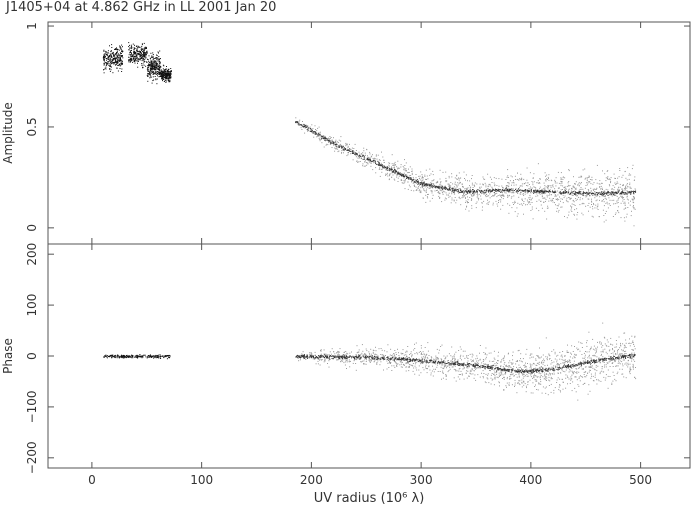 The image size is (693, 511). Describe the element at coordinates (32, 26) in the screenshot. I see `amplitude-y-tick-label: 1` at that location.